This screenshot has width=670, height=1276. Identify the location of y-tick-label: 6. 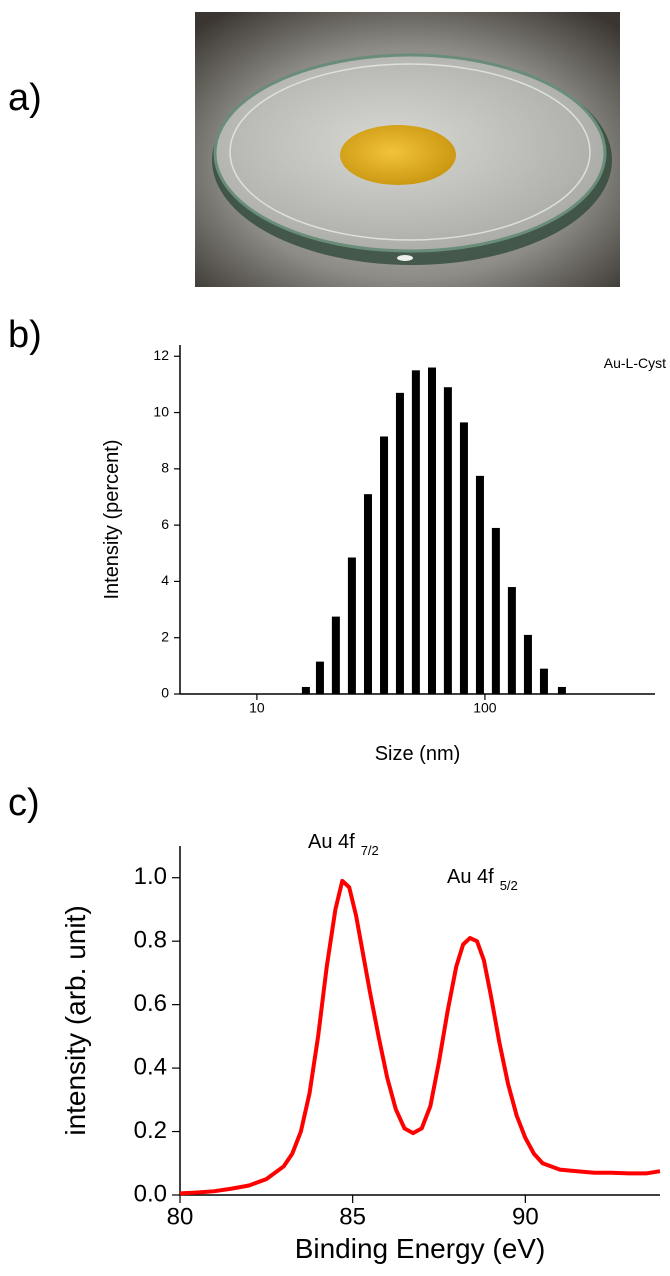
(165, 524).